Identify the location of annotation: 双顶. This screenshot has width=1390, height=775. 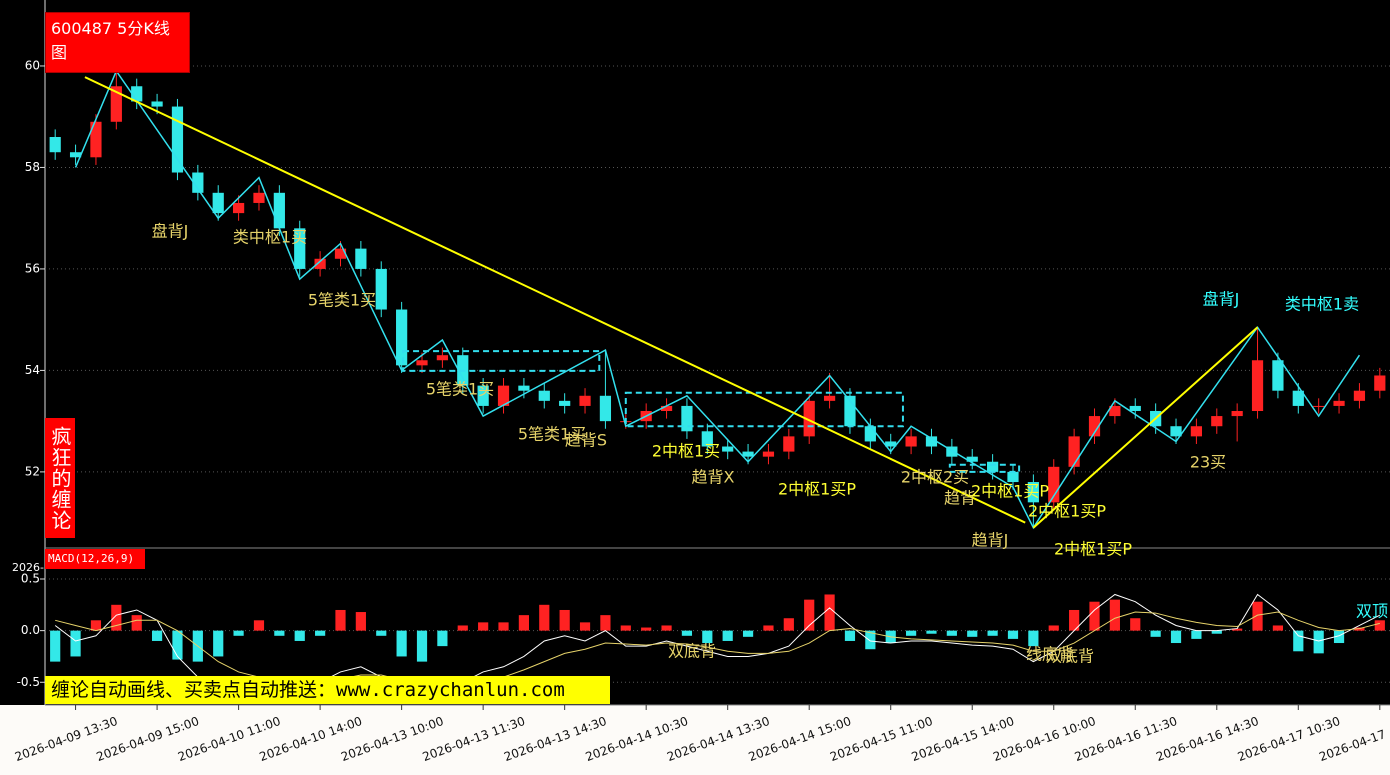
(1372, 611).